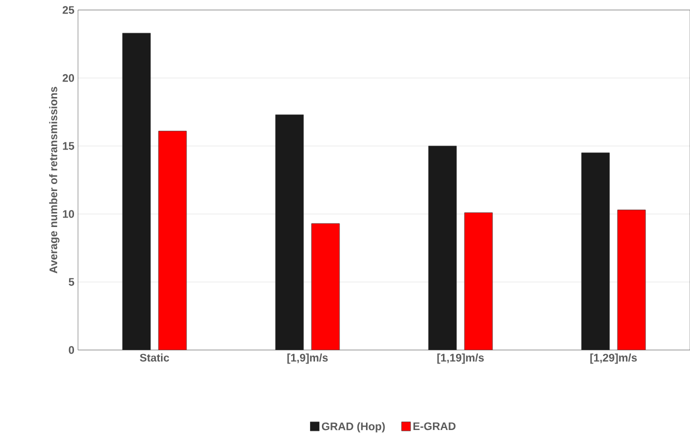  What do you see at coordinates (68, 146) in the screenshot?
I see `y-tick-label: 15` at bounding box center [68, 146].